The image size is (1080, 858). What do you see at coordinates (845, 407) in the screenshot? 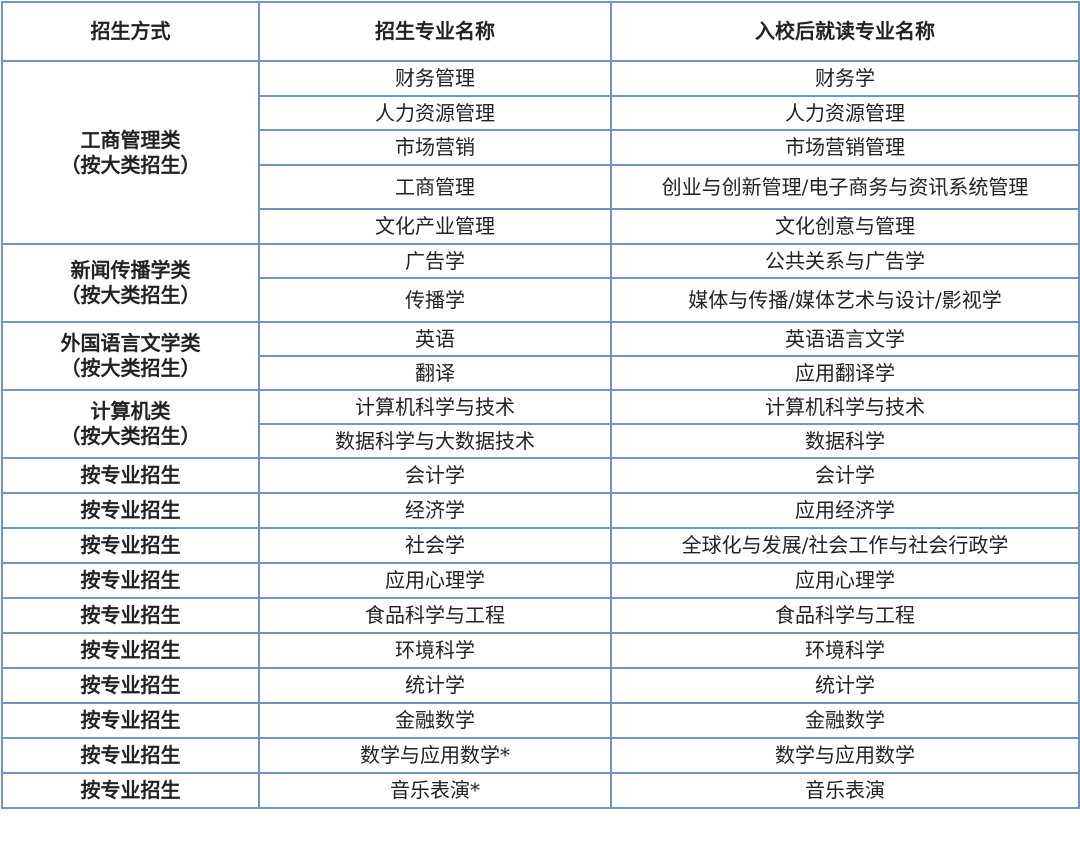
I see `study-major-cell: 计算机科学与技术` at bounding box center [845, 407].